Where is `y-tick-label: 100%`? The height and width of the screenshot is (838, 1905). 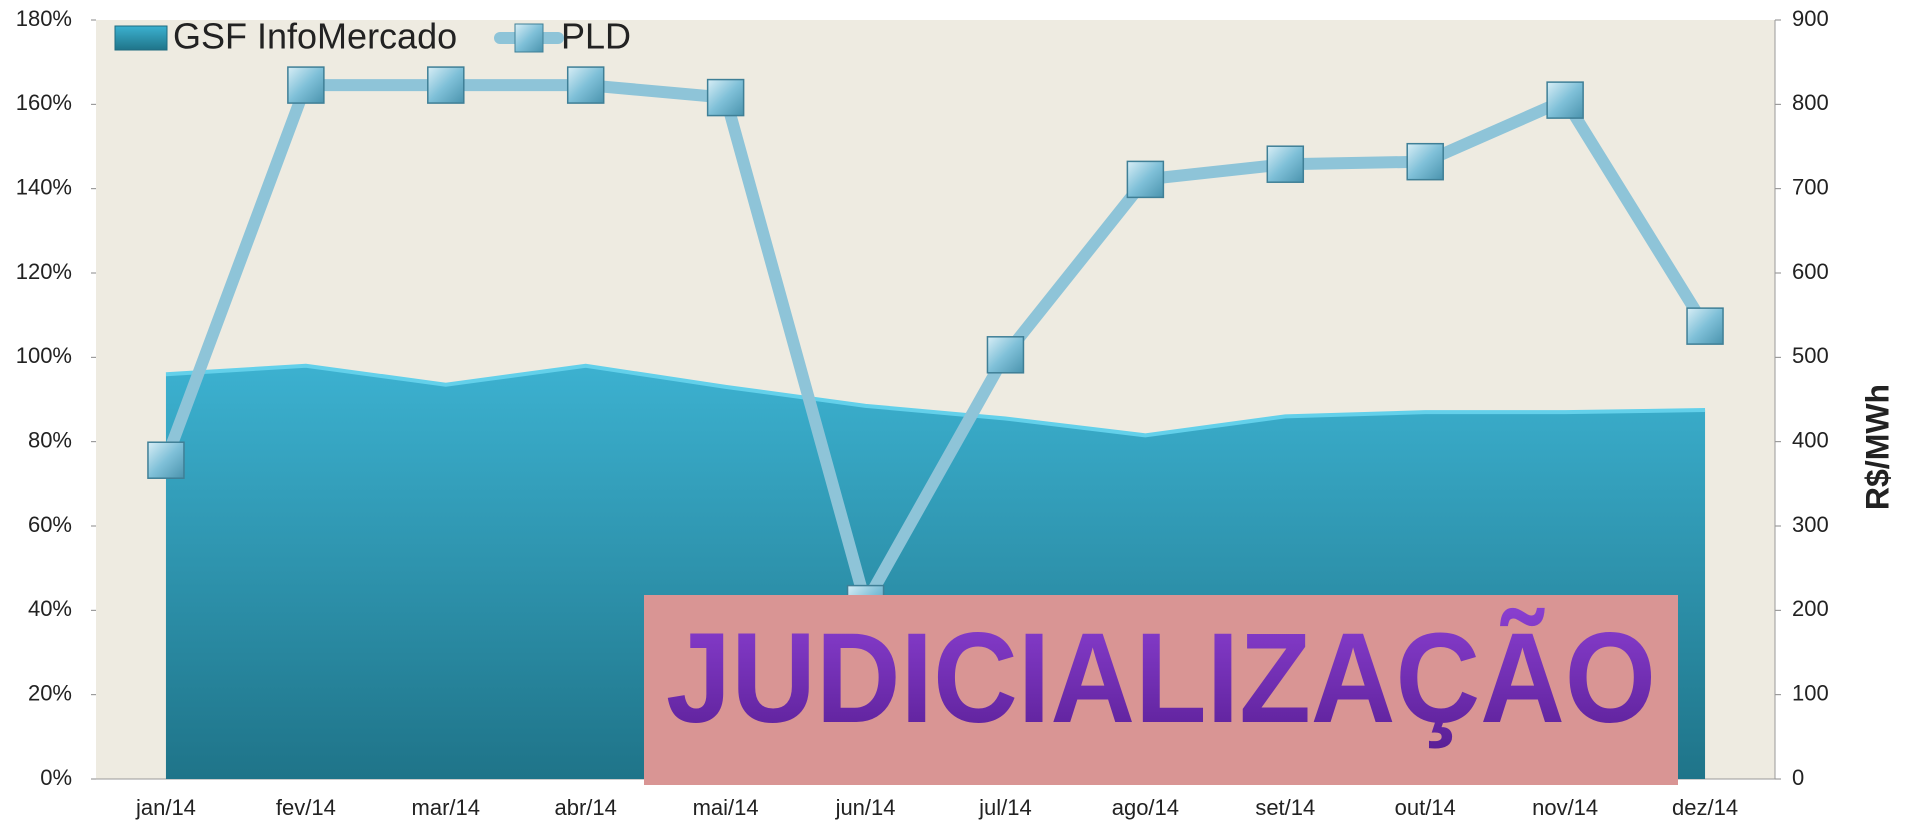
y-tick-label: 100% is located at coordinates (44, 355).